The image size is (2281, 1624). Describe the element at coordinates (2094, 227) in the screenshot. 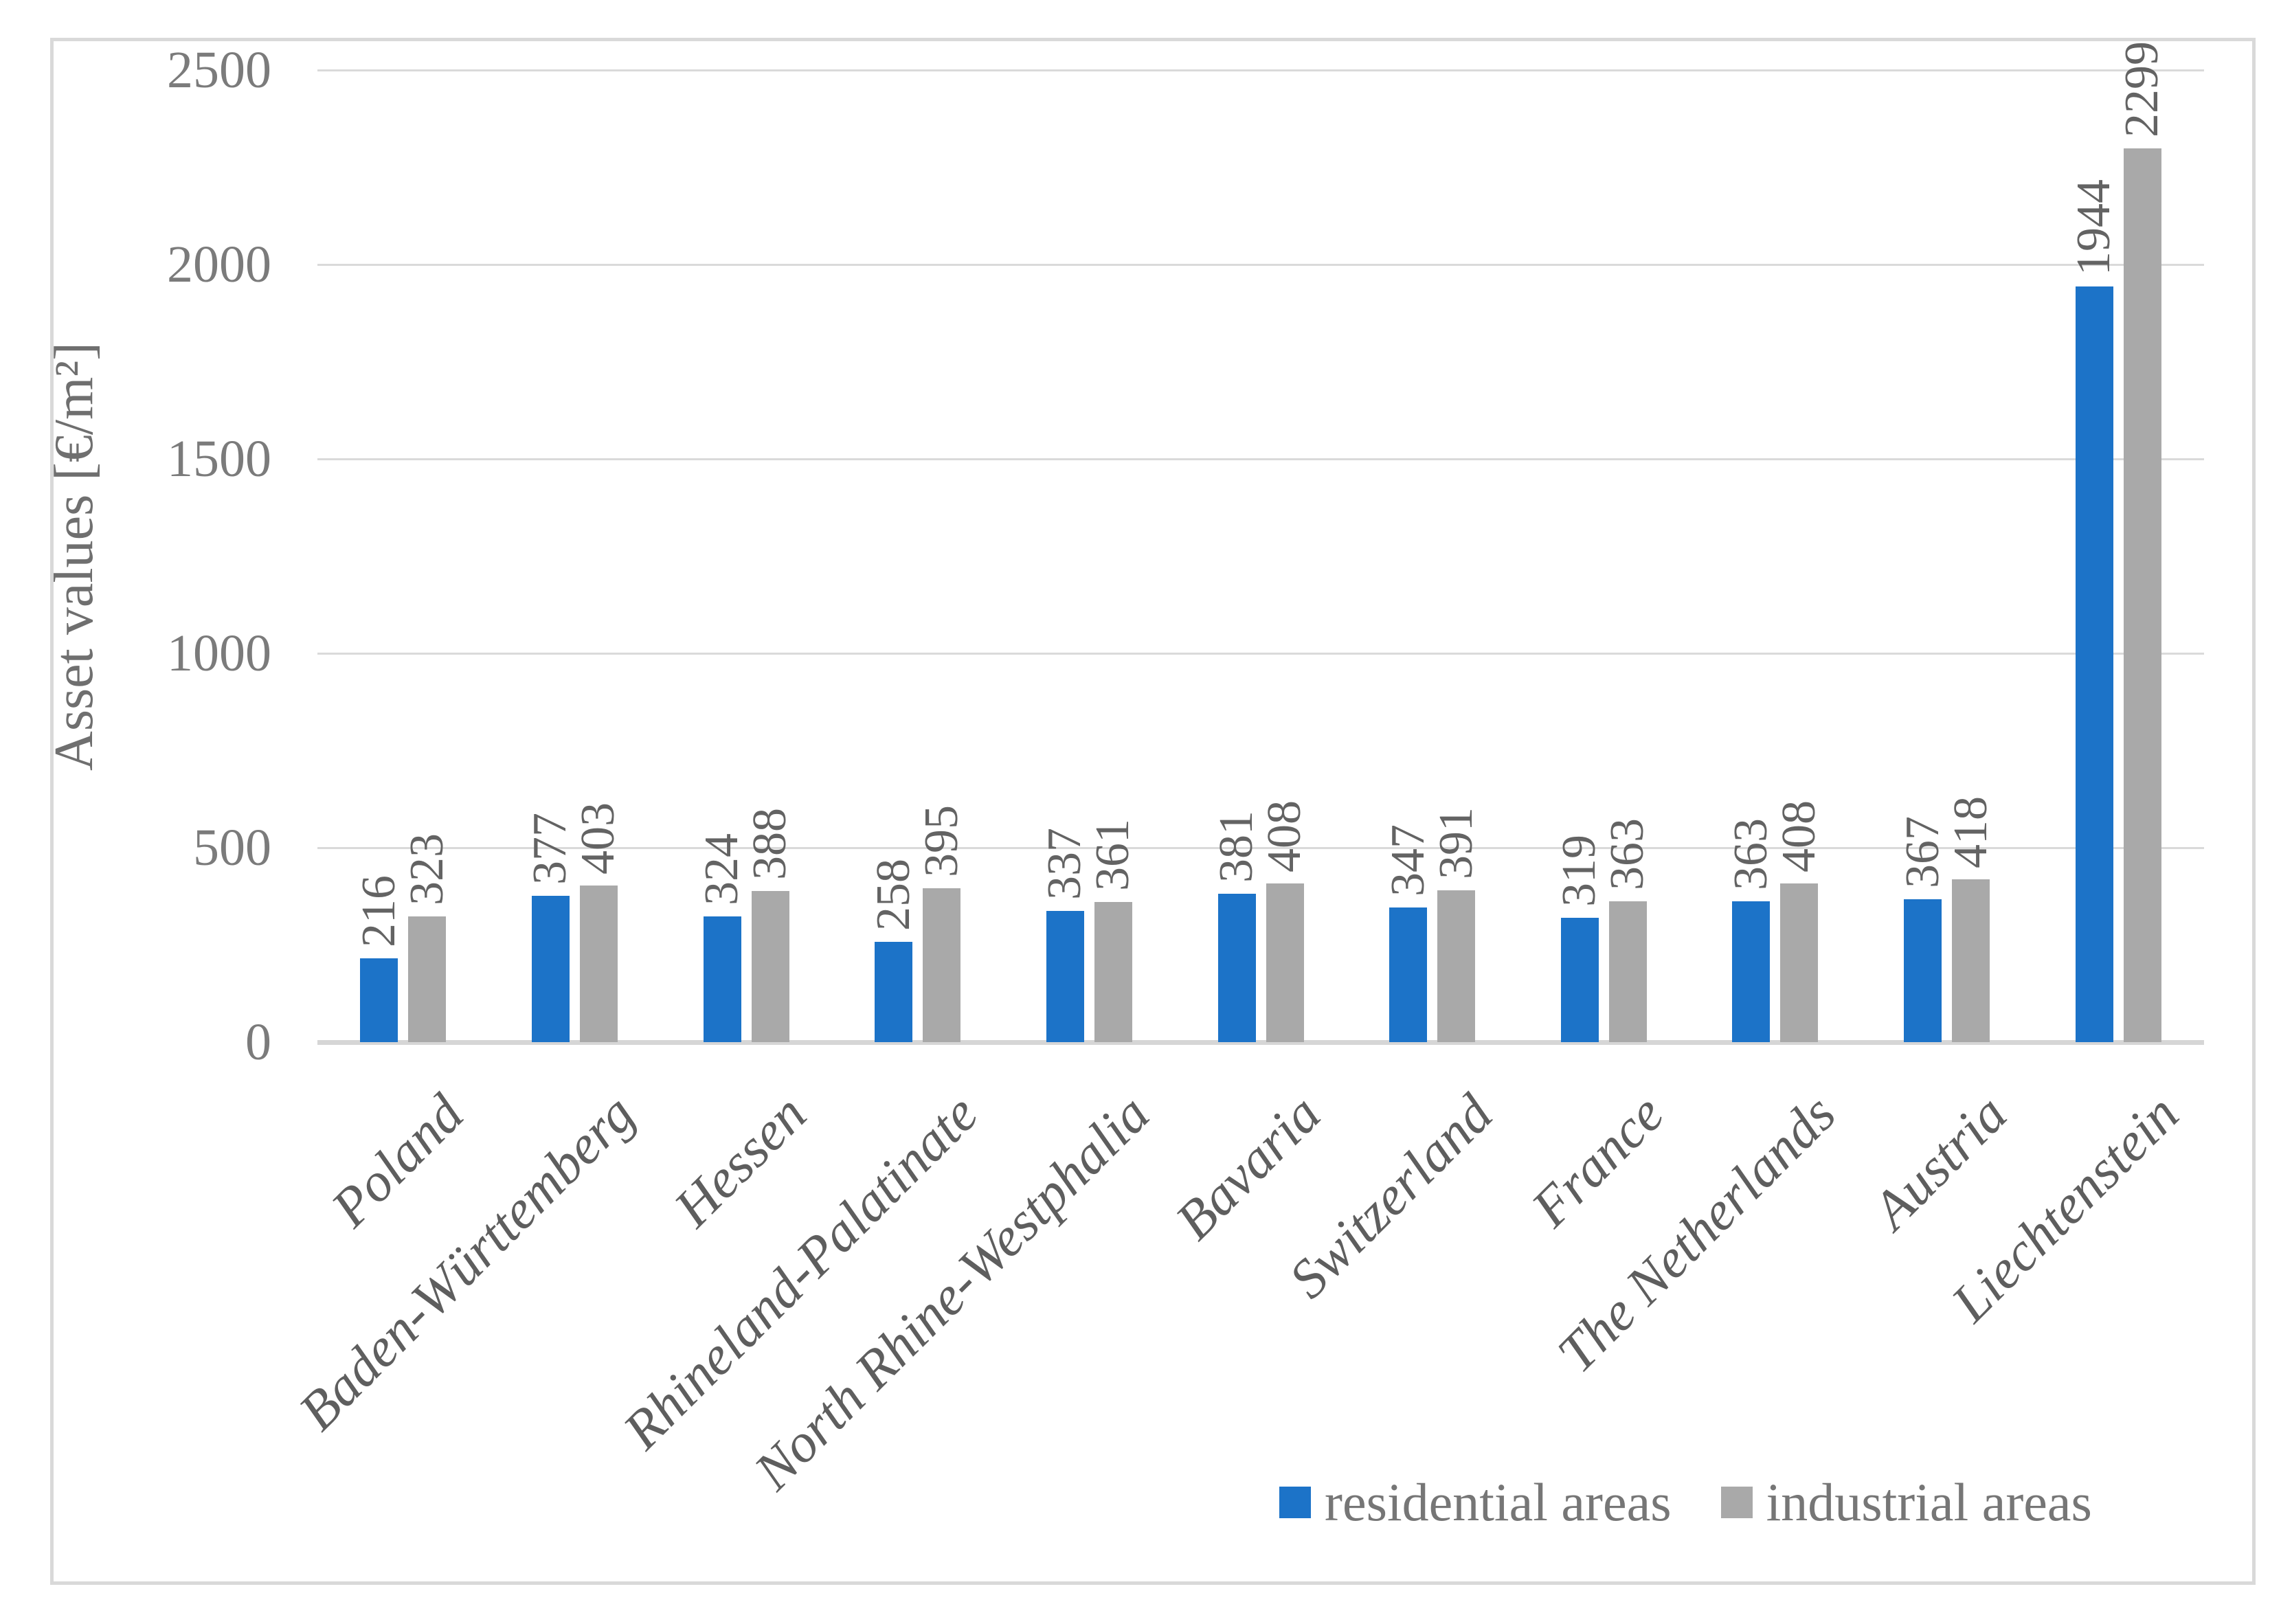

I see `data-label-residential-11: 1944` at that location.